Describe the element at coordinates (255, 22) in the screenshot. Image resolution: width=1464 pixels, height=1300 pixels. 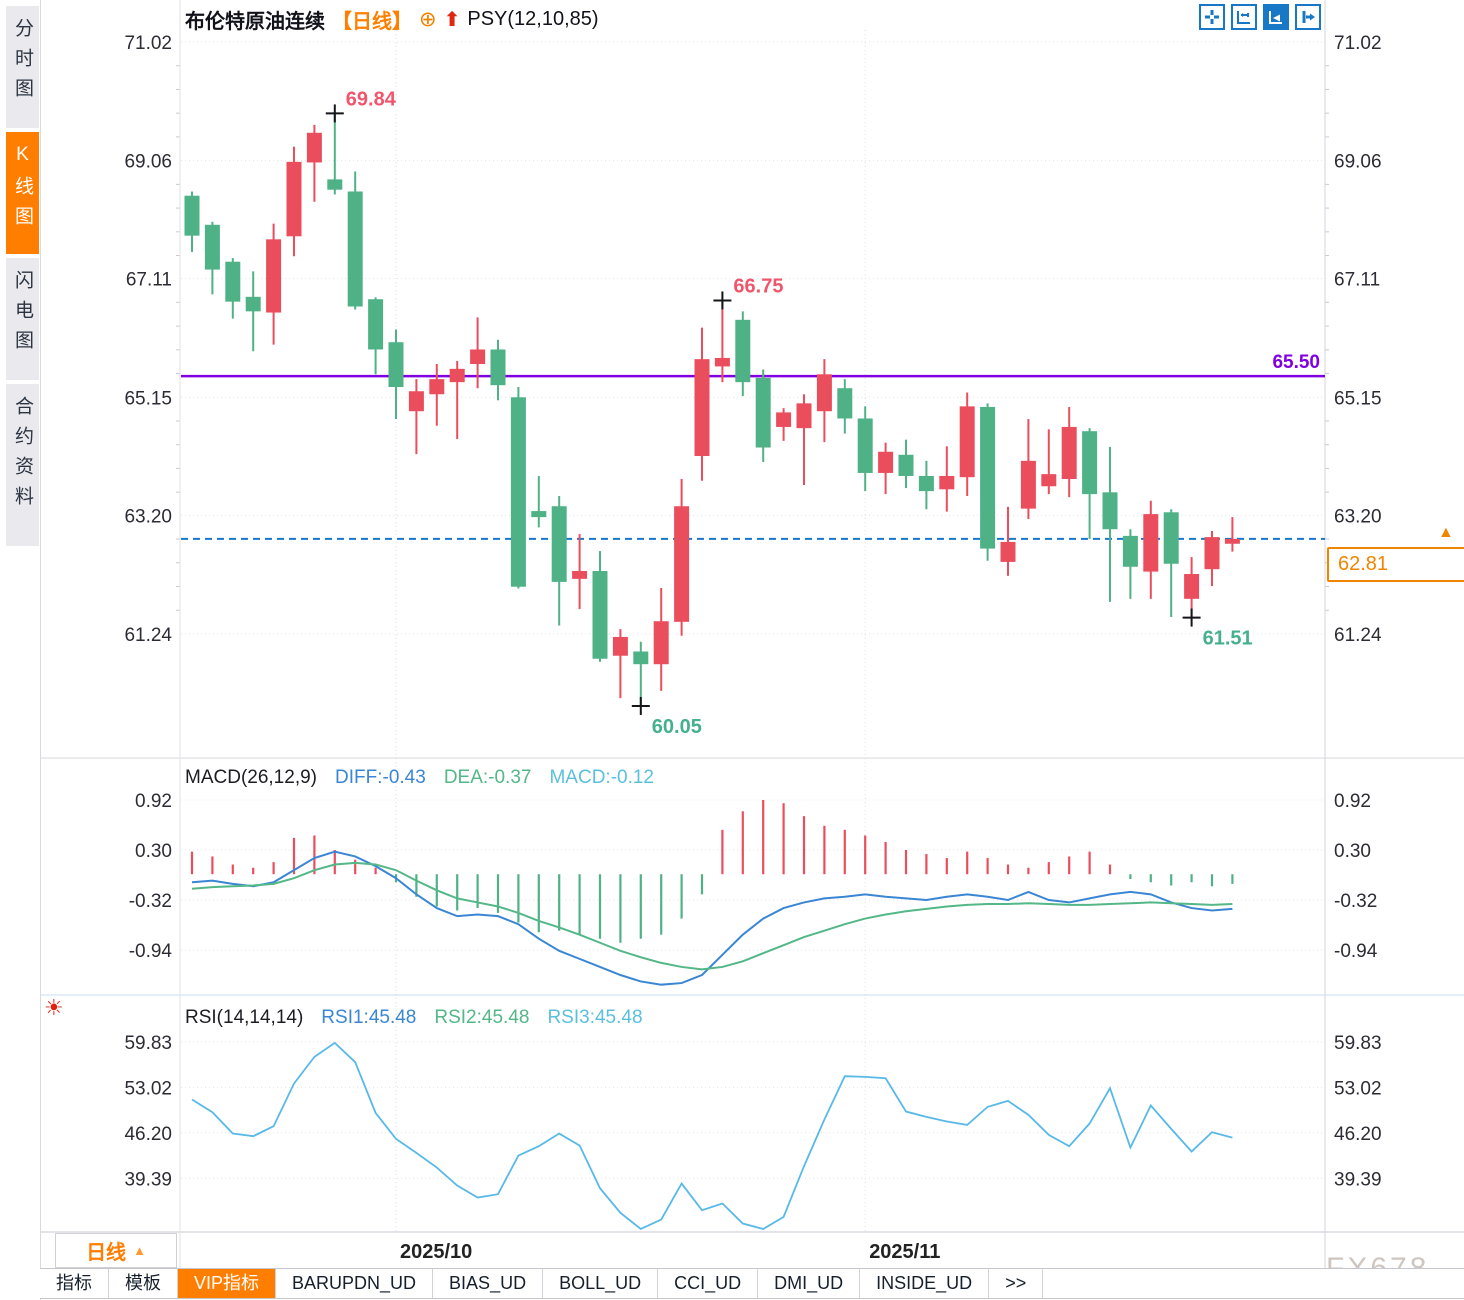
I see `symbol-name: 布伦特原油连续` at that location.